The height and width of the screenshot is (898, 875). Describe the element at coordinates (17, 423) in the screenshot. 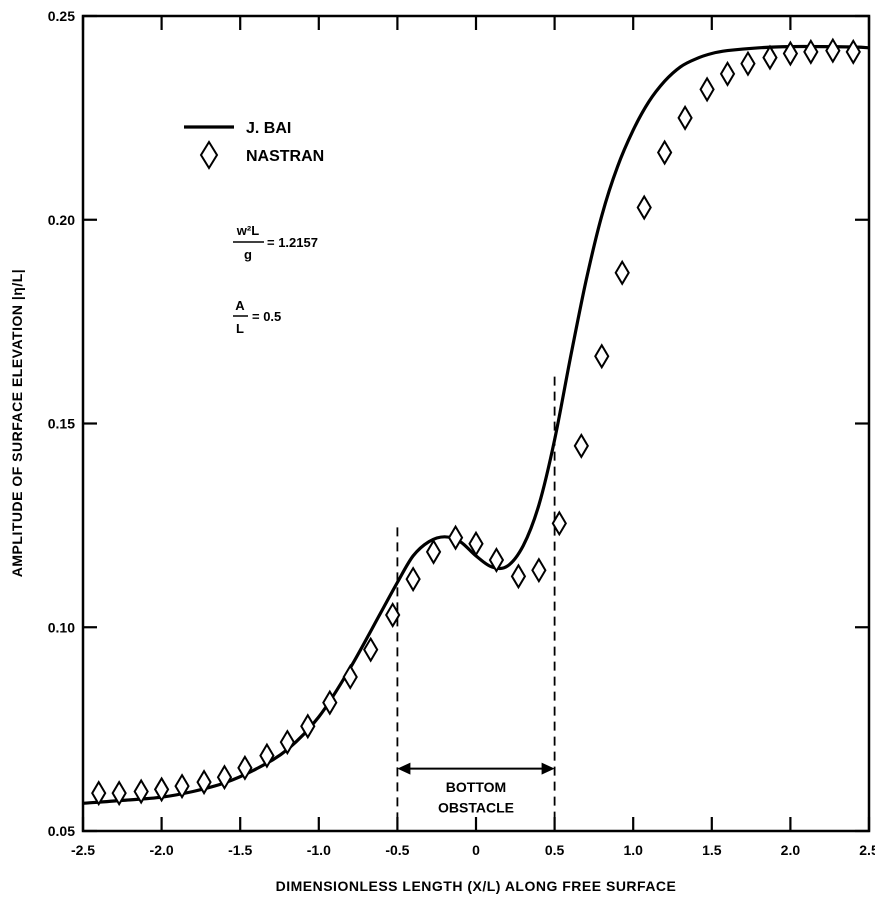

I see `y-axis-label: AMPLITUDE OF SURFACE ELEVATION |η/L|` at that location.